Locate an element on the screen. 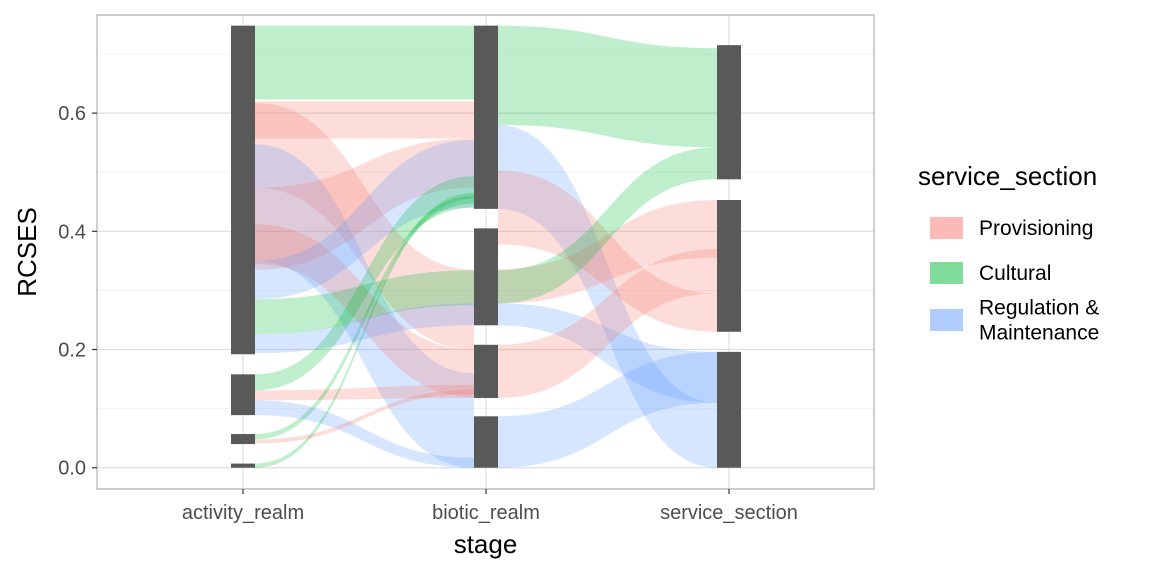 This screenshot has height=576, width=1152. x-tick-label: activity_realm is located at coordinates (243, 513).